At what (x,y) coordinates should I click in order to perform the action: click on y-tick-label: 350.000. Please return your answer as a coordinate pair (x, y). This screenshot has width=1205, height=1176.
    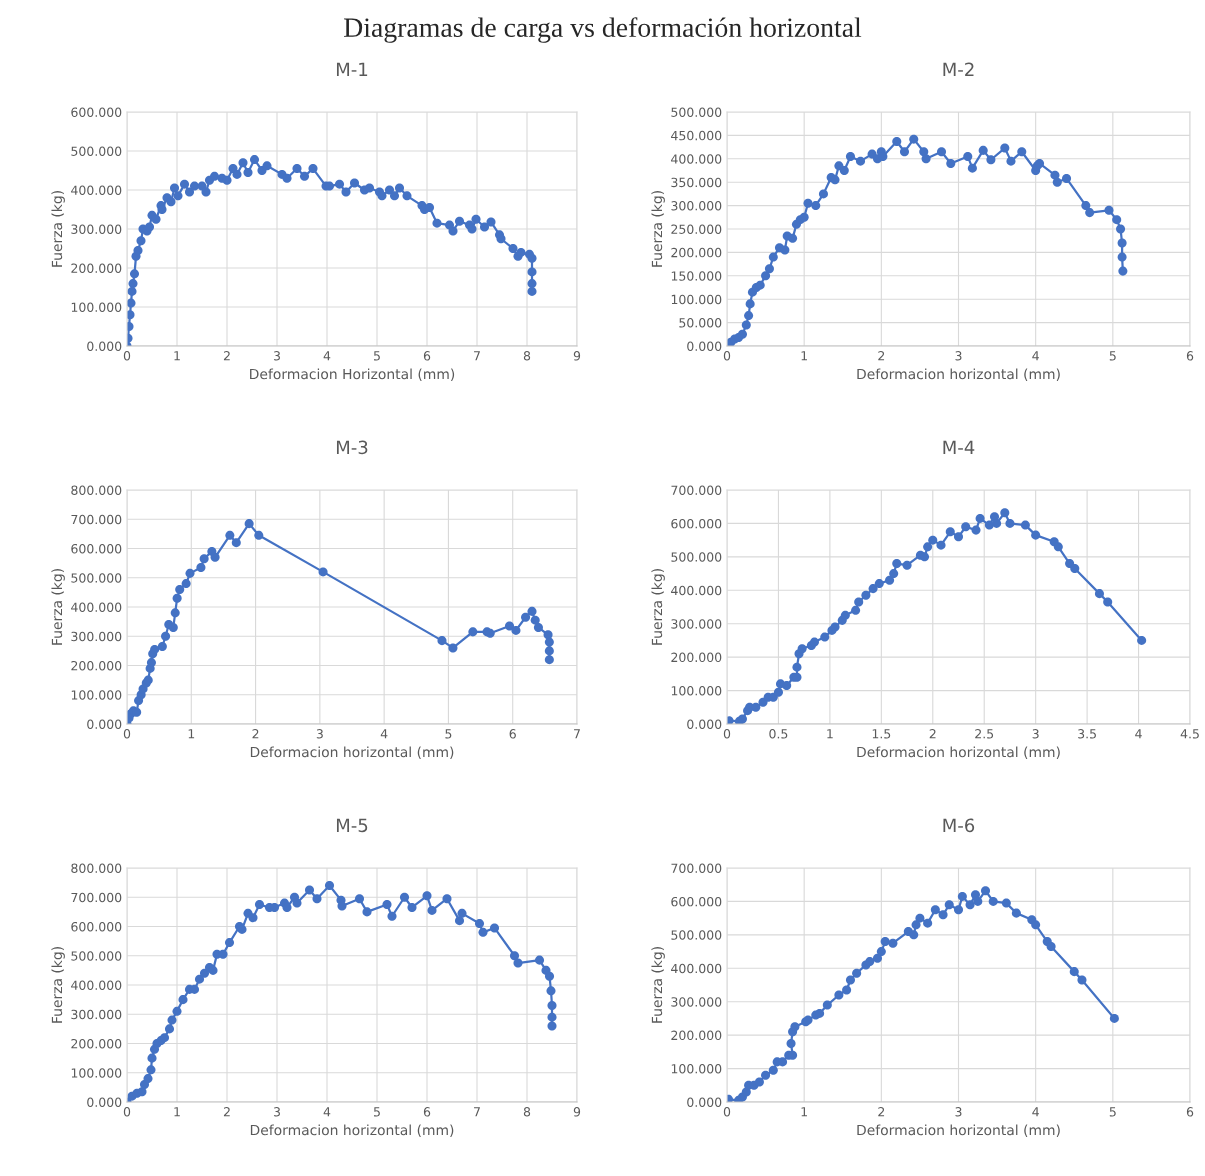
    Looking at the image, I should click on (696, 182).